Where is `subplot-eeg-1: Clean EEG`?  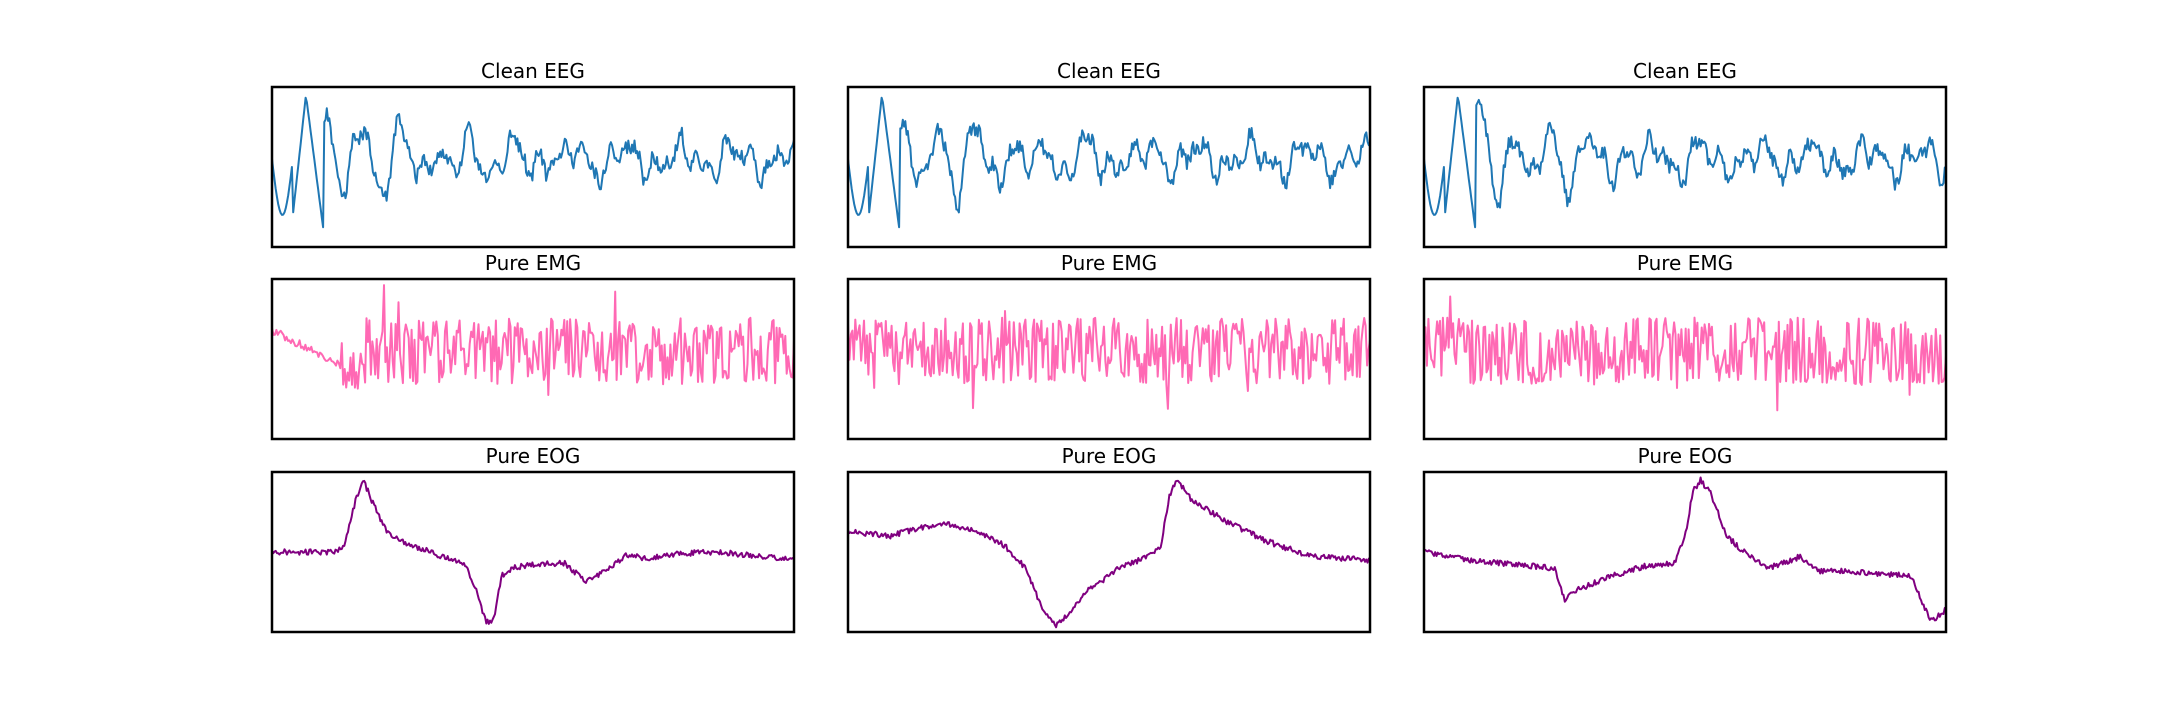
subplot-eeg-1: Clean EEG is located at coordinates (533, 154).